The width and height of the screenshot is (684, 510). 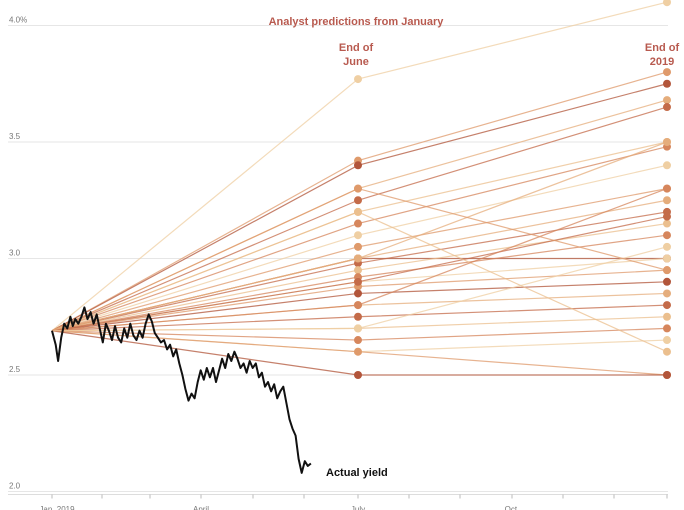 I want to click on y-tick-label: 2.5, so click(x=15, y=369).